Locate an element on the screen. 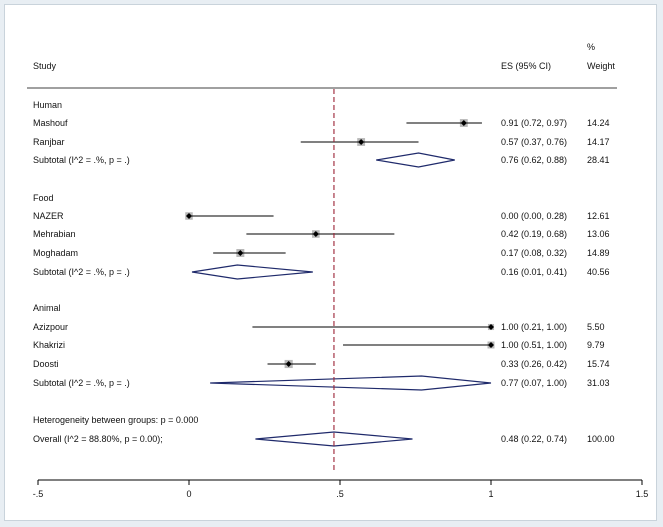 The height and width of the screenshot is (527, 663). subtotal-weight: 28.41 is located at coordinates (598, 160).